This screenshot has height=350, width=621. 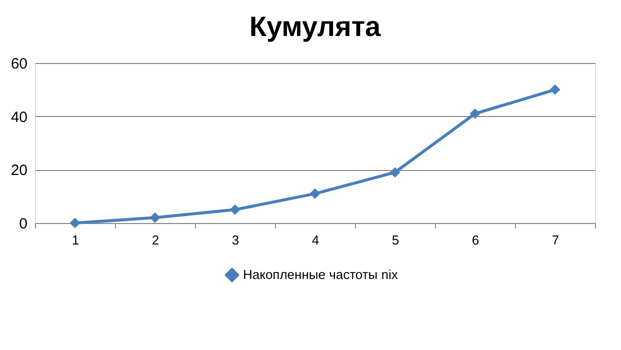 What do you see at coordinates (236, 240) in the screenshot?
I see `x-tick-label: 3` at bounding box center [236, 240].